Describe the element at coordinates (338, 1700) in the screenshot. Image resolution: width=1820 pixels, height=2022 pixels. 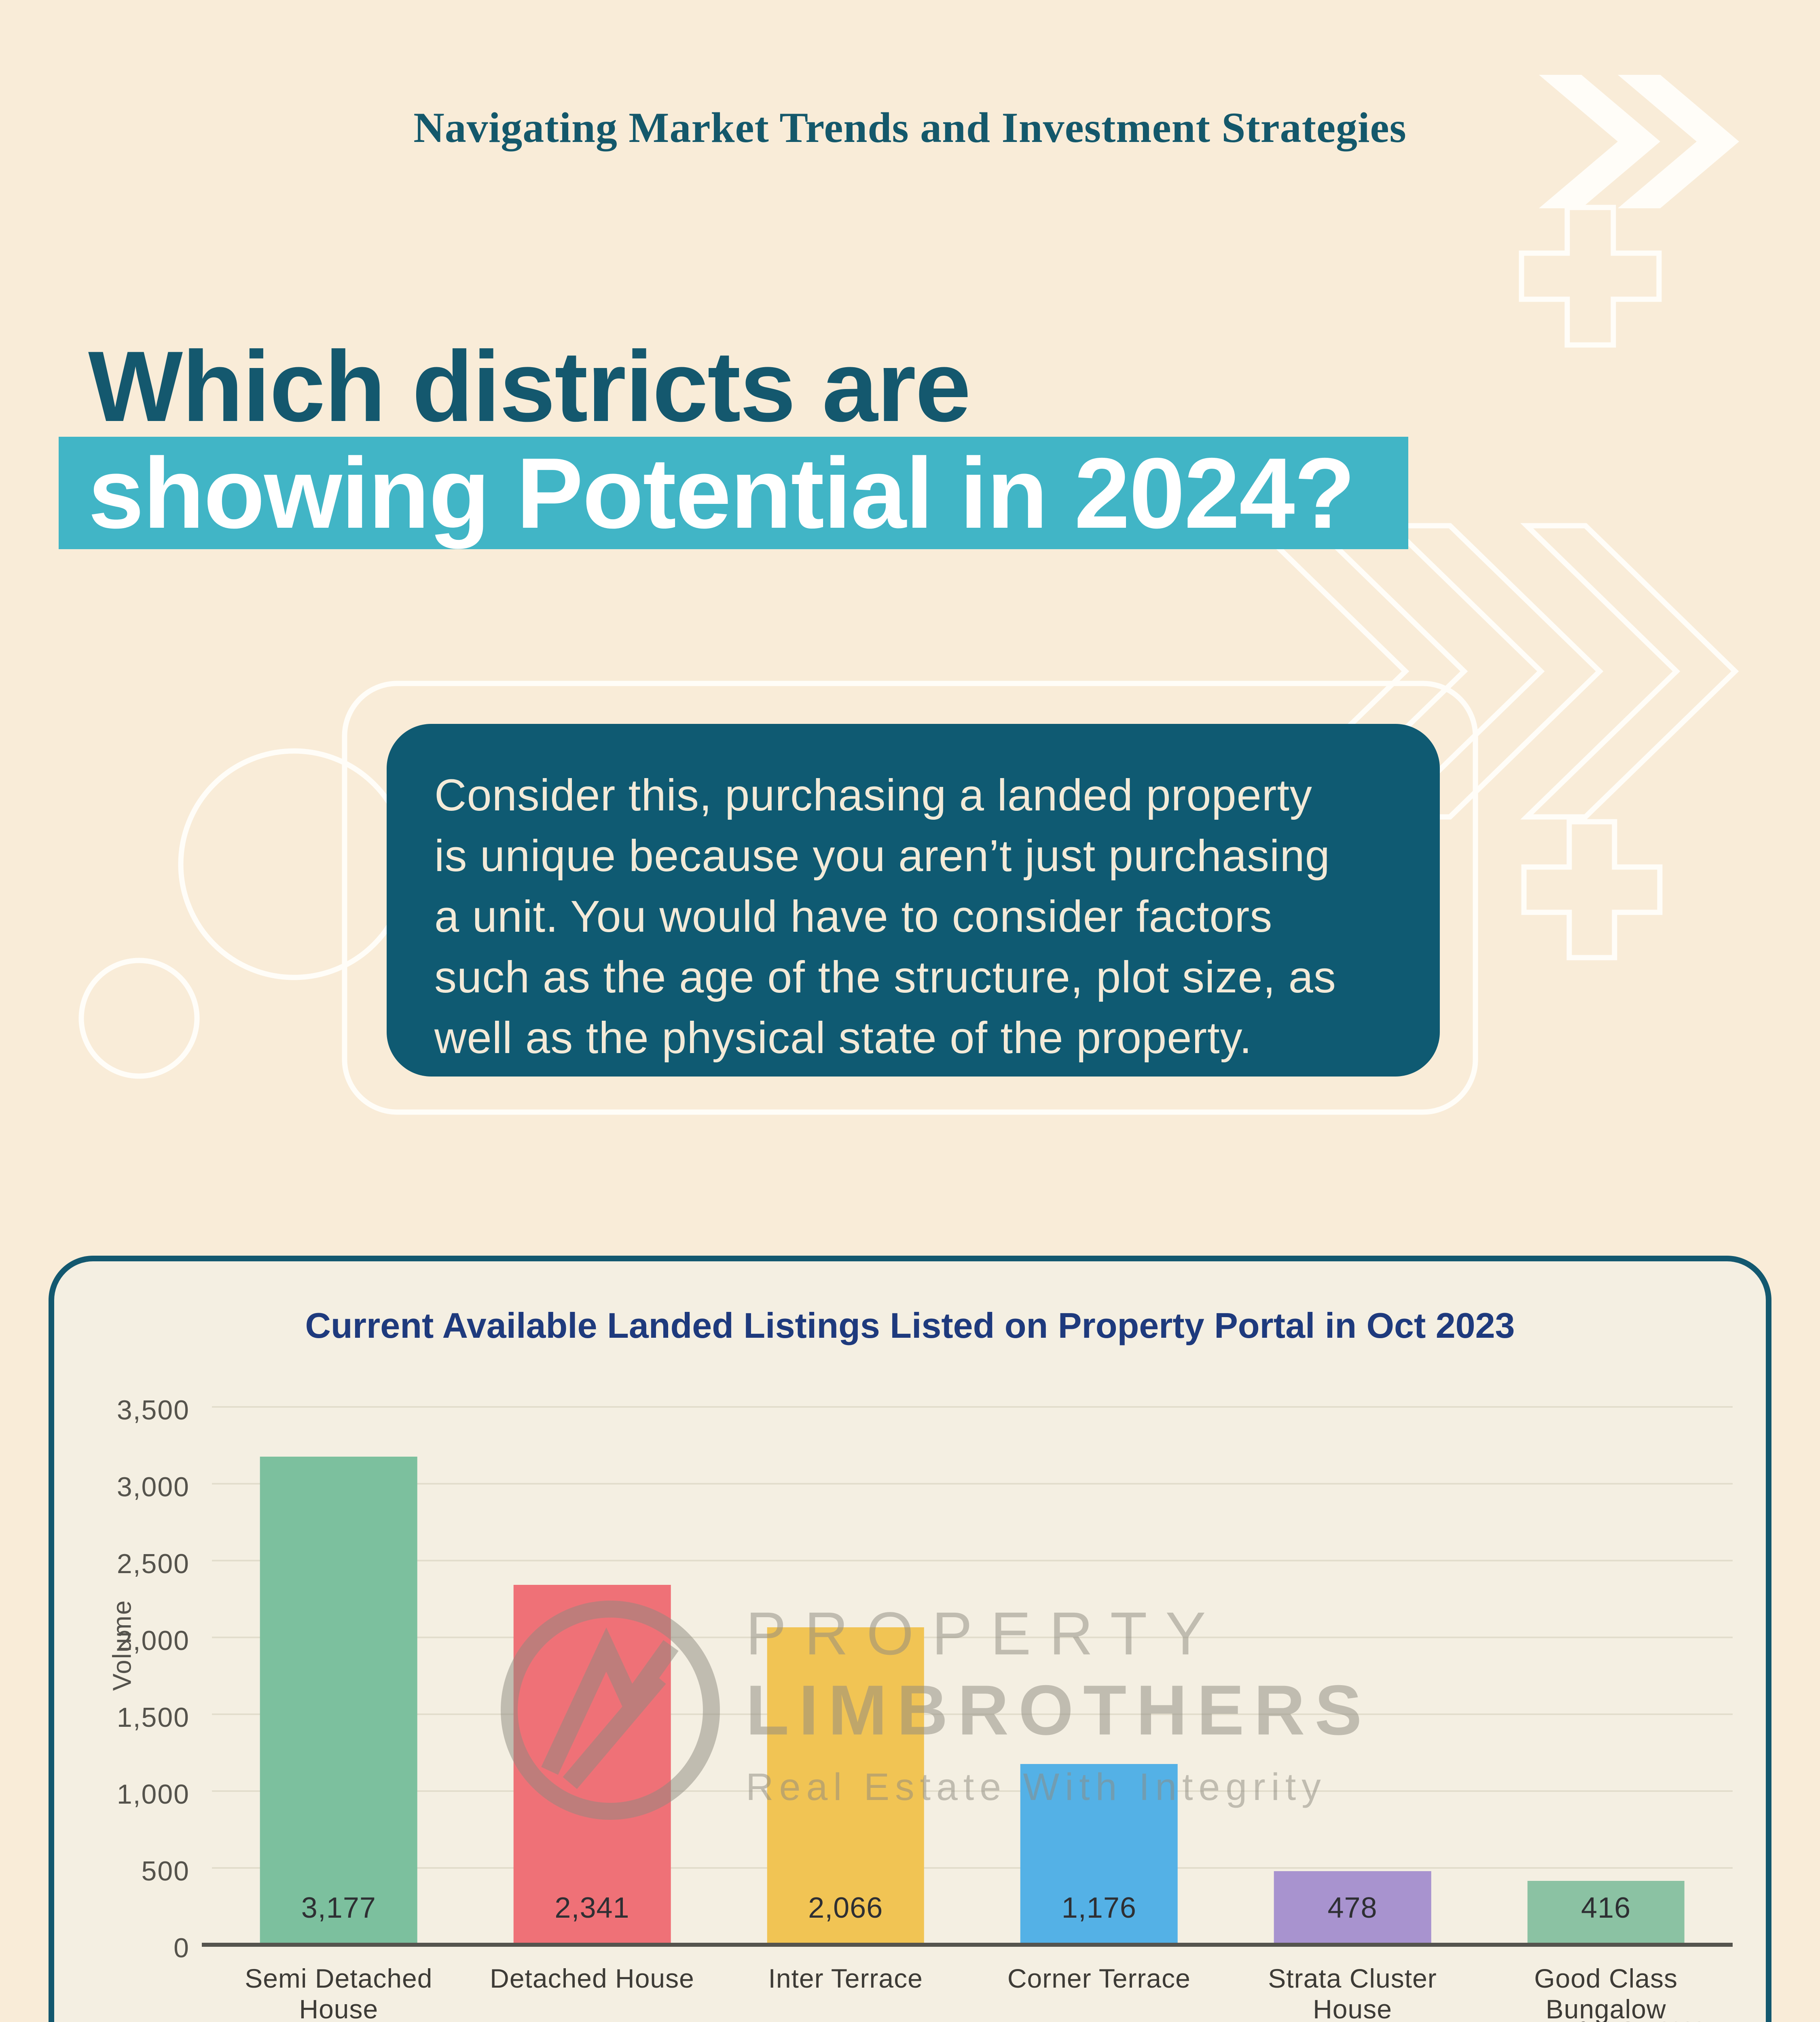
I see `bar: 3,177` at that location.